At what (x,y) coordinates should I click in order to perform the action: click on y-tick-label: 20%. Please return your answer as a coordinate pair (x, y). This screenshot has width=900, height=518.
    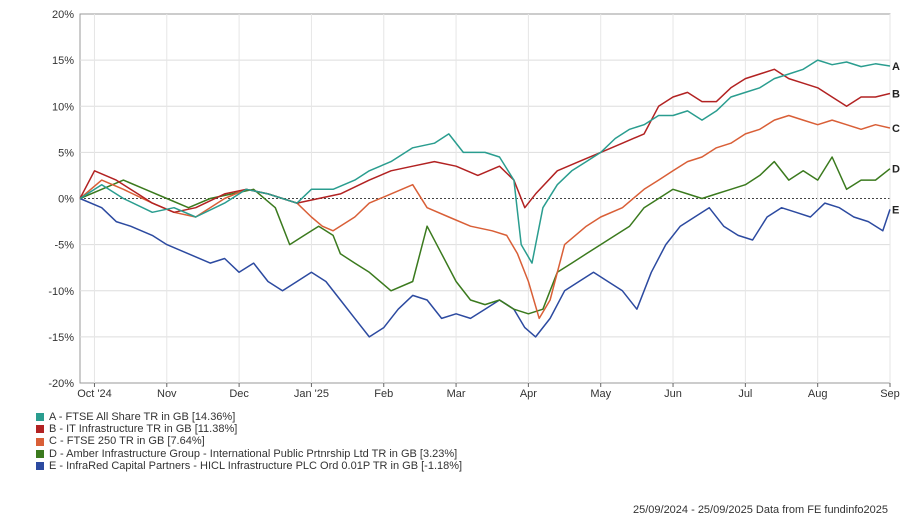
    Looking at the image, I should click on (63, 15).